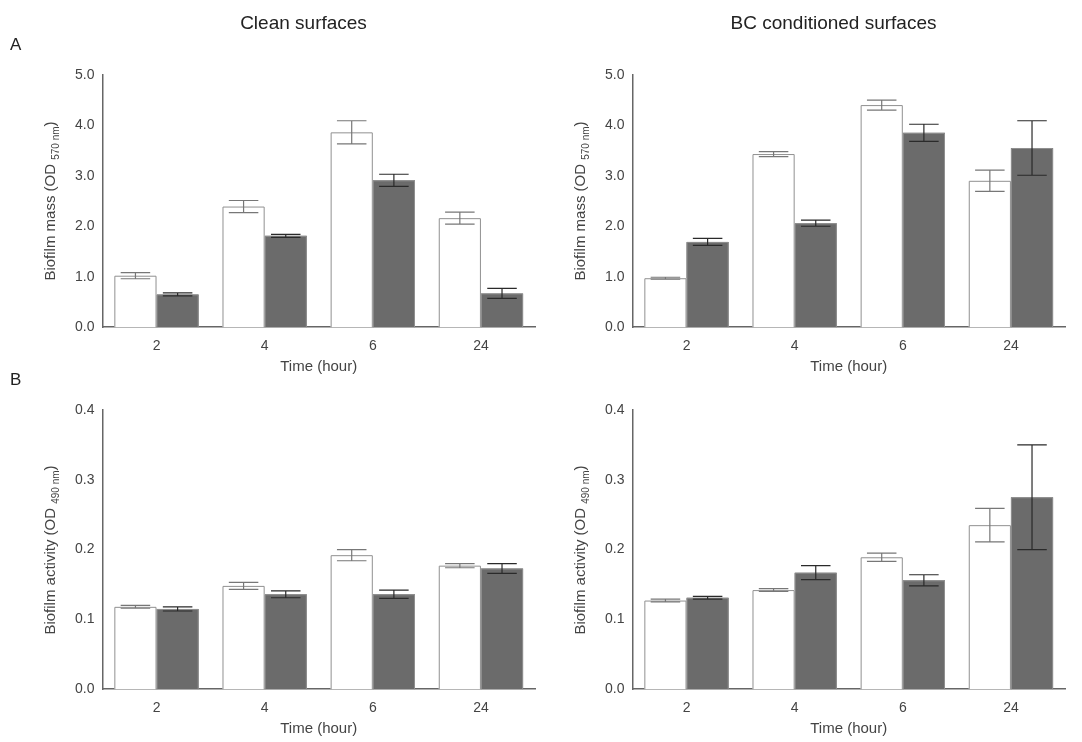 The width and height of the screenshot is (1082, 742). What do you see at coordinates (16, 44) in the screenshot?
I see `text: A` at bounding box center [16, 44].